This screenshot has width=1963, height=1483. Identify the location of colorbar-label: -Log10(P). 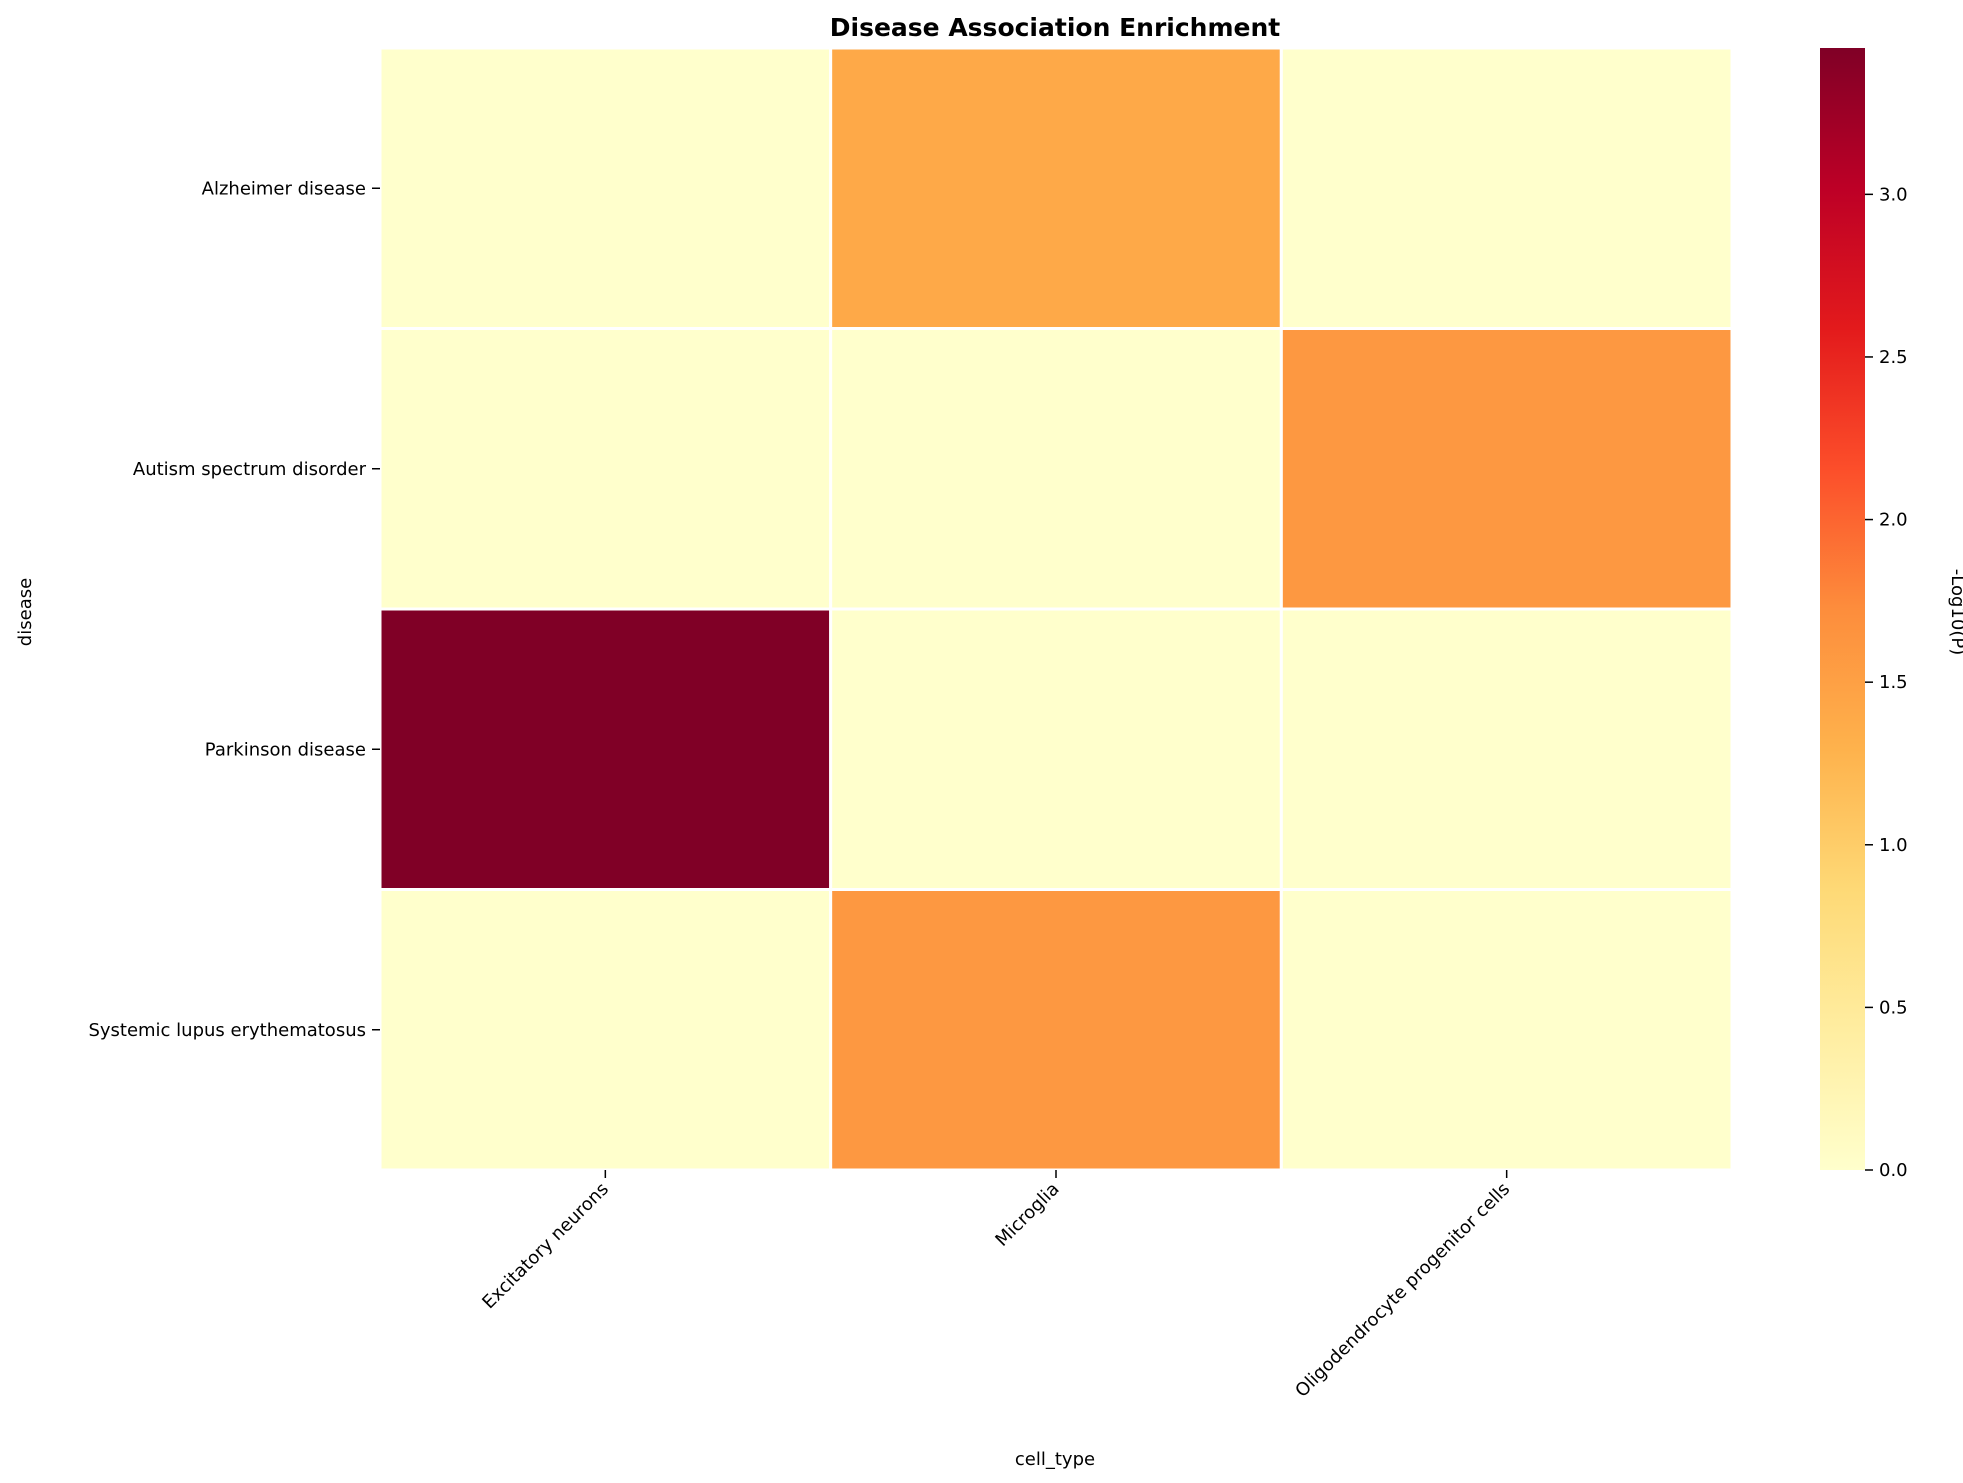
(1955, 612).